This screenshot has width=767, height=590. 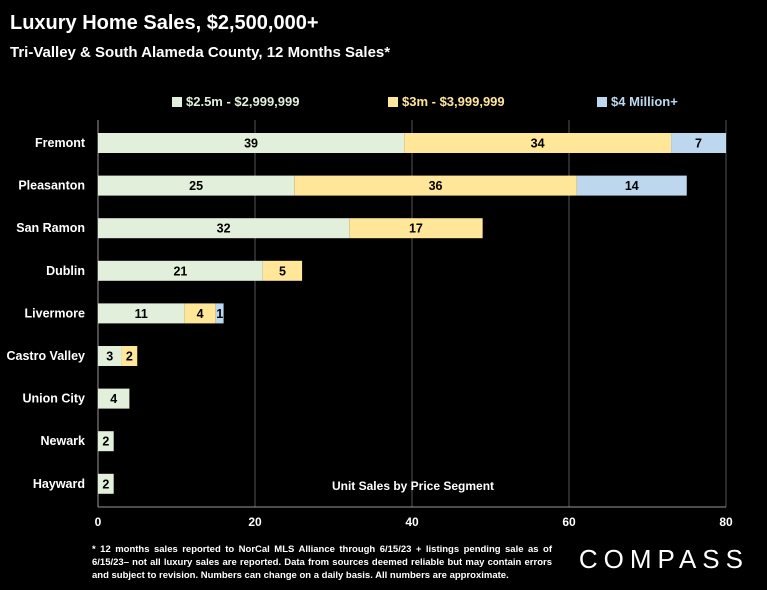 I want to click on compass-logo: COMPASS, so click(x=663, y=559).